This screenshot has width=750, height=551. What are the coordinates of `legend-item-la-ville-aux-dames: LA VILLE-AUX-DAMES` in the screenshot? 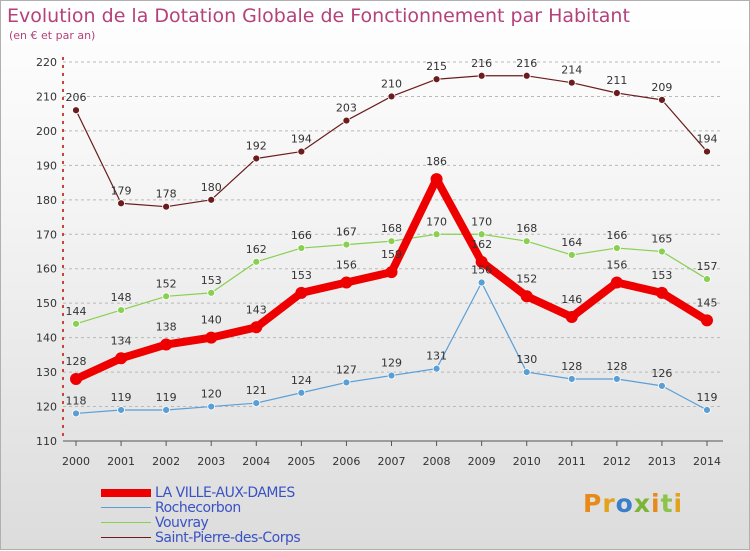 It's located at (200, 493).